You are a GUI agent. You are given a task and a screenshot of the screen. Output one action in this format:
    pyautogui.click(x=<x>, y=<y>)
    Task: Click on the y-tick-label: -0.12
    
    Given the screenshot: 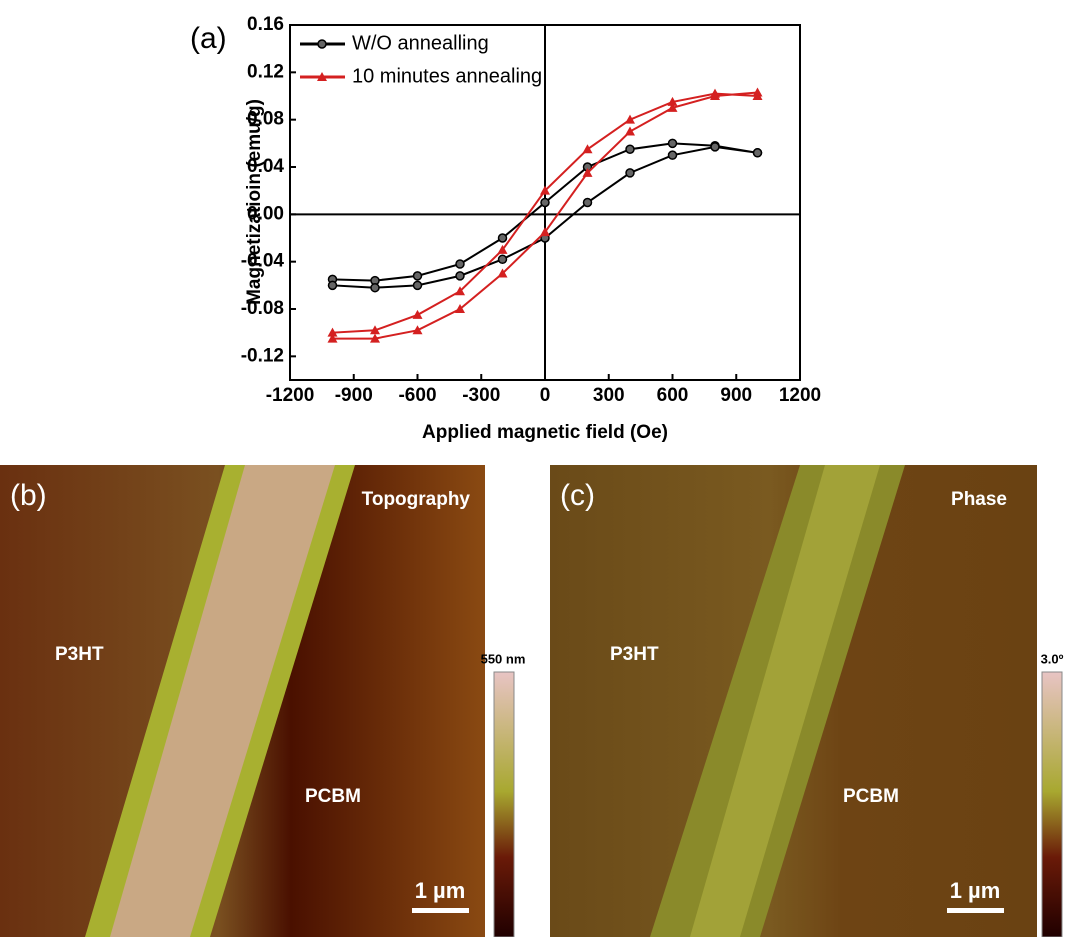 What is the action you would take?
    pyautogui.click(x=262, y=355)
    